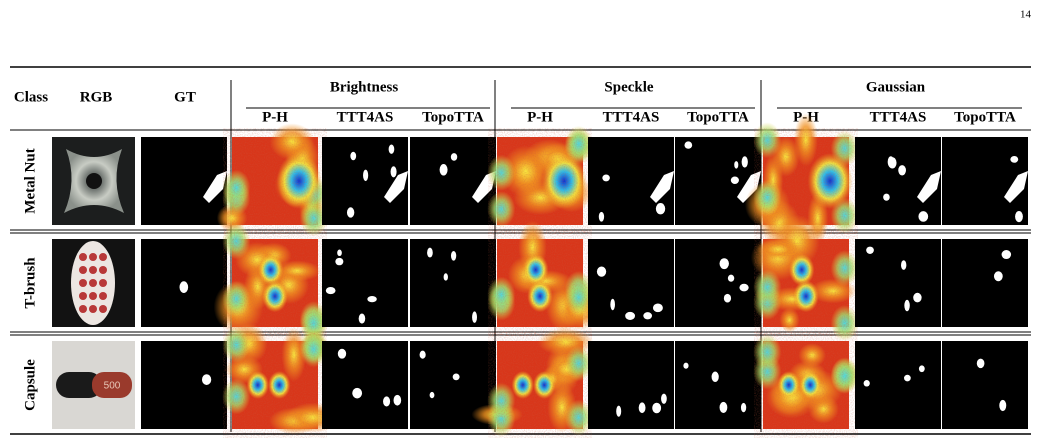 The width and height of the screenshot is (1041, 446). What do you see at coordinates (112, 385) in the screenshot?
I see `capsule-right` at bounding box center [112, 385].